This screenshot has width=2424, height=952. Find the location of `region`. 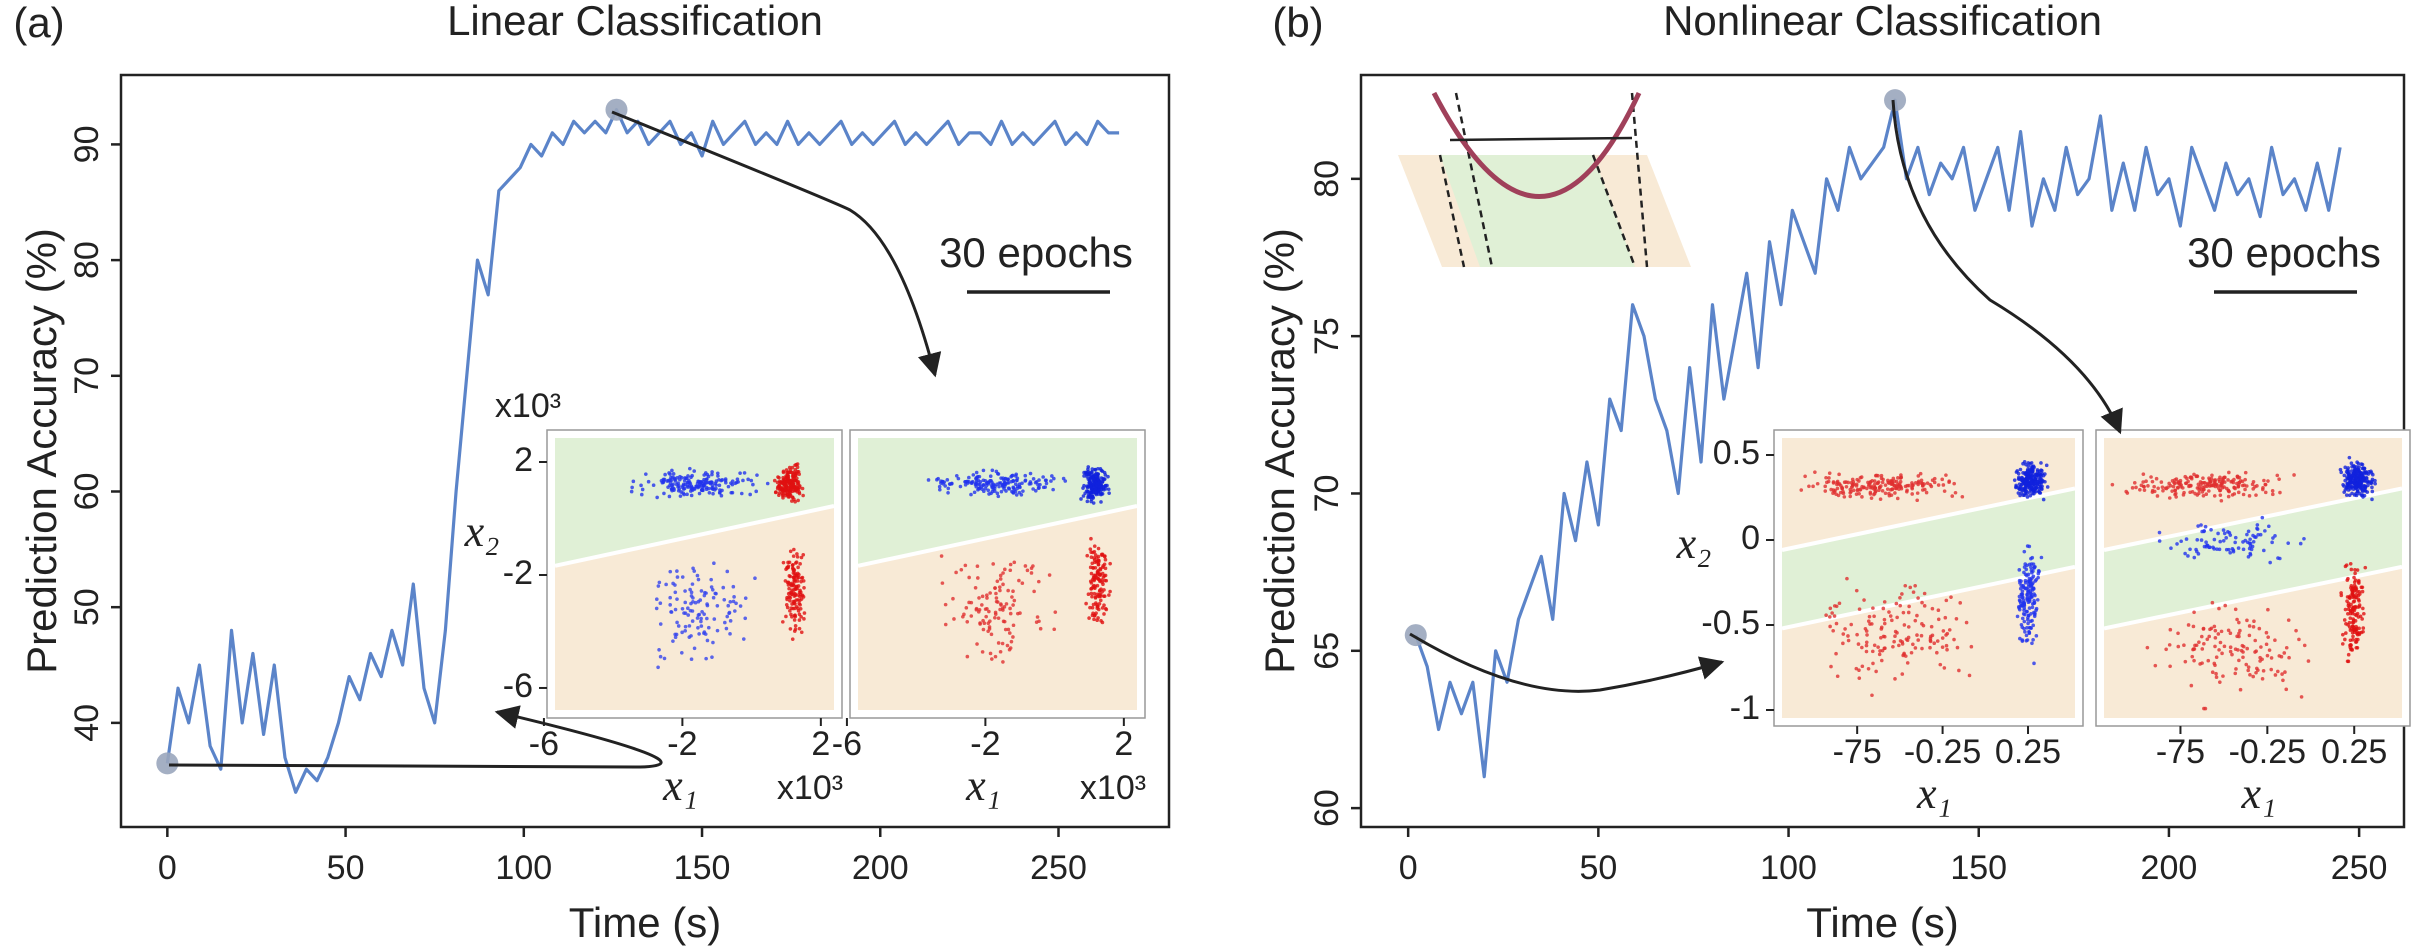

region is located at coordinates (997, 502).